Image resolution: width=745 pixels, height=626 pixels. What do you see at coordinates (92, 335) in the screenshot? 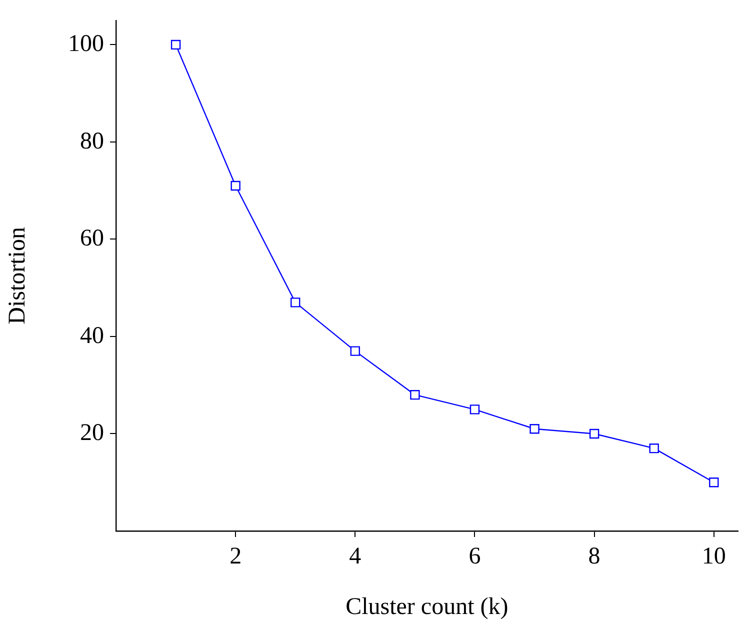
I see `y-tick-label: 40` at bounding box center [92, 335].